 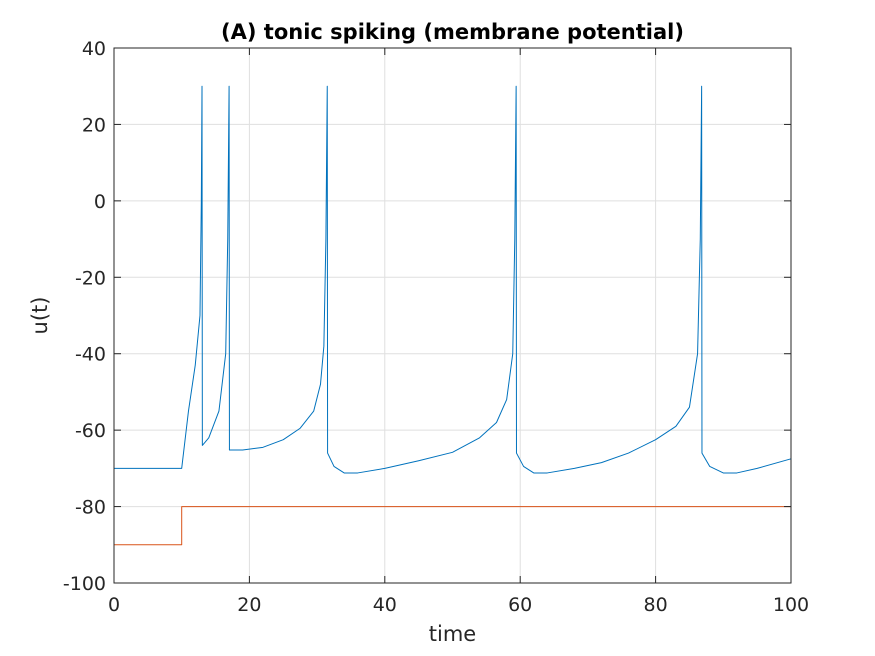 What do you see at coordinates (100, 202) in the screenshot?
I see `y-tick-label: 0` at bounding box center [100, 202].